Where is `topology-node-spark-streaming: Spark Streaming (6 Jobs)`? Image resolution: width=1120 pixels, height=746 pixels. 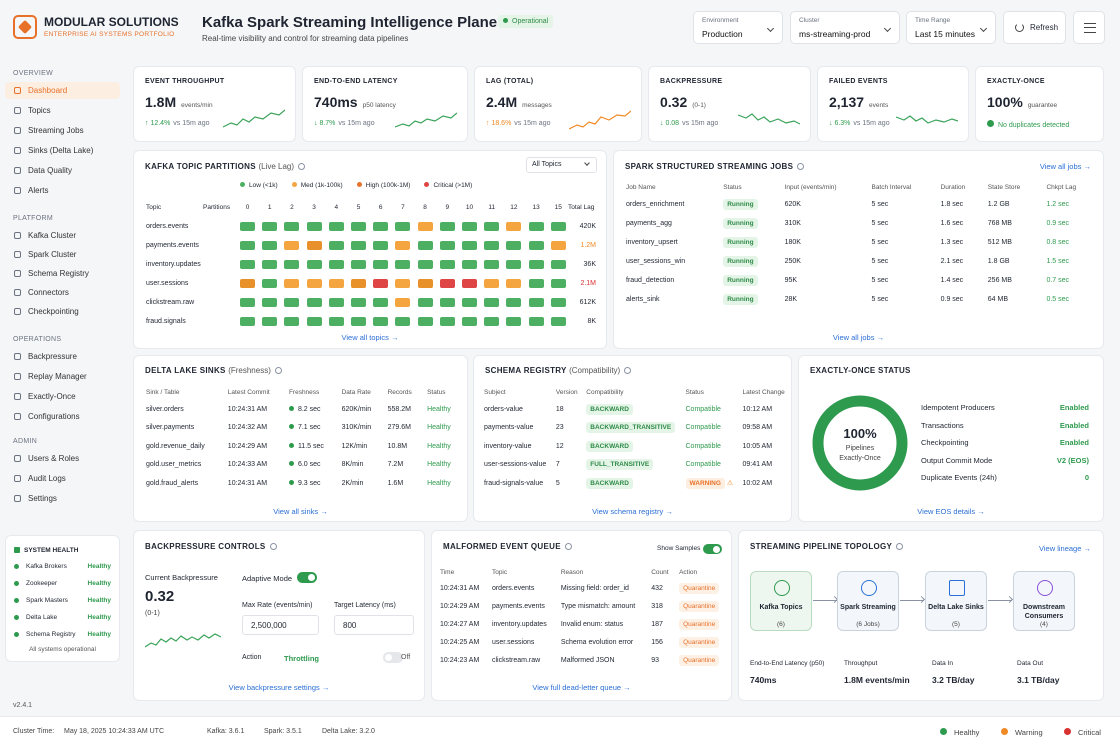 topology-node-spark-streaming: Spark Streaming (6 Jobs) is located at coordinates (868, 601).